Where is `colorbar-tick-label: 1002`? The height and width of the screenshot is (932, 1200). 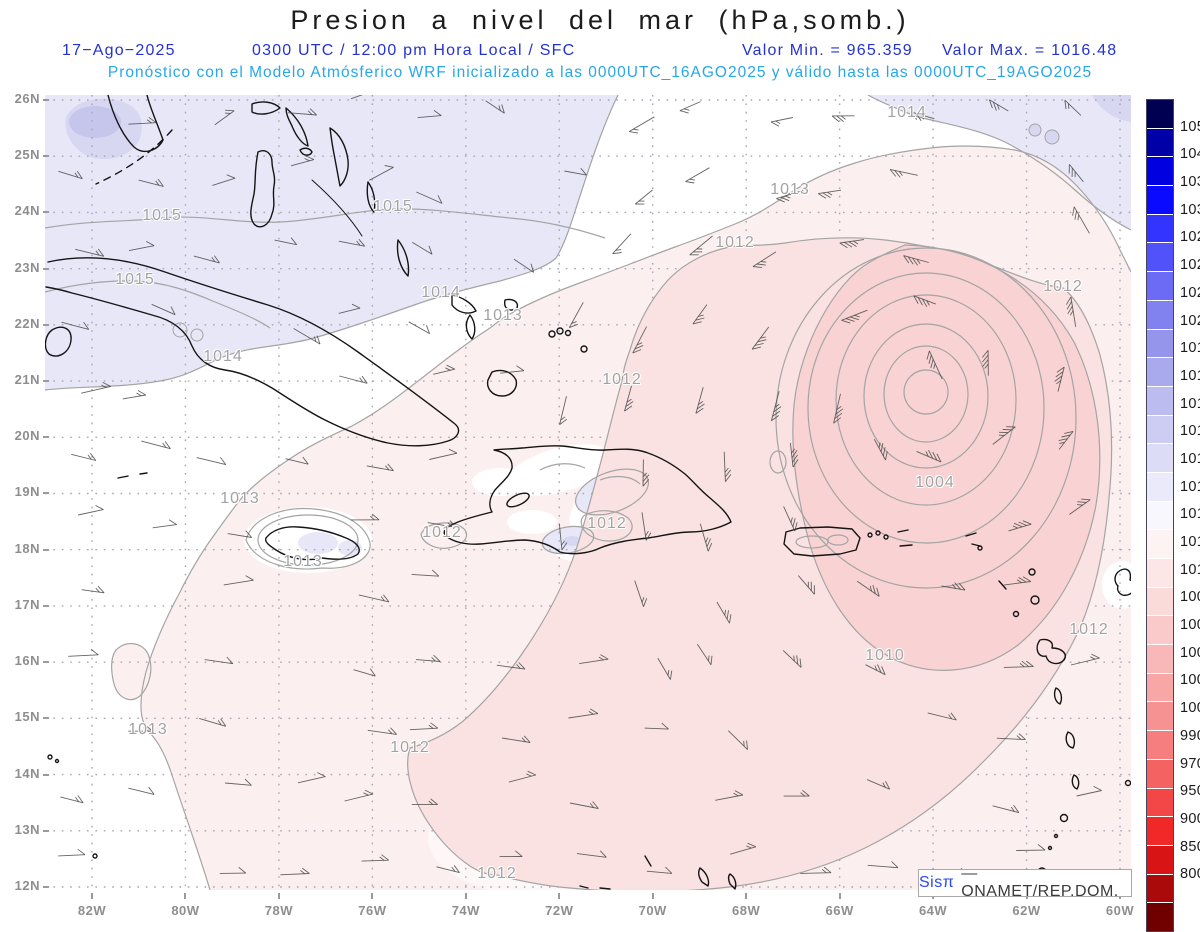
colorbar-tick-label: 1002 is located at coordinates (1190, 680).